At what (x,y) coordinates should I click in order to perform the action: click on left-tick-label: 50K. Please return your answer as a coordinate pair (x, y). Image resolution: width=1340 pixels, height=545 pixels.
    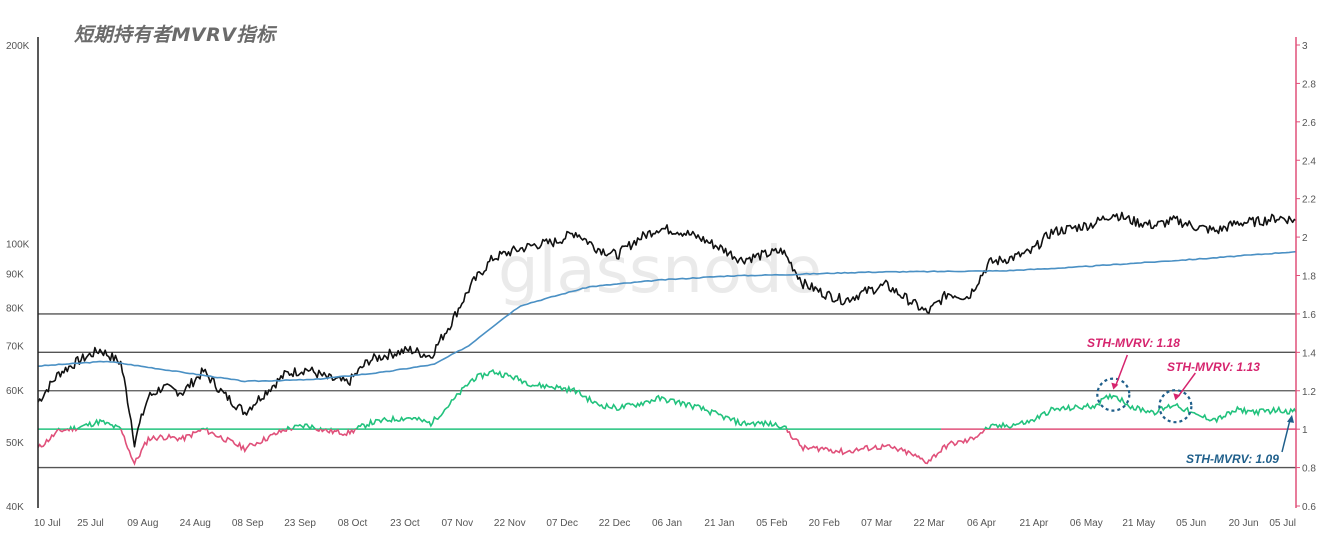
    Looking at the image, I should click on (15, 443).